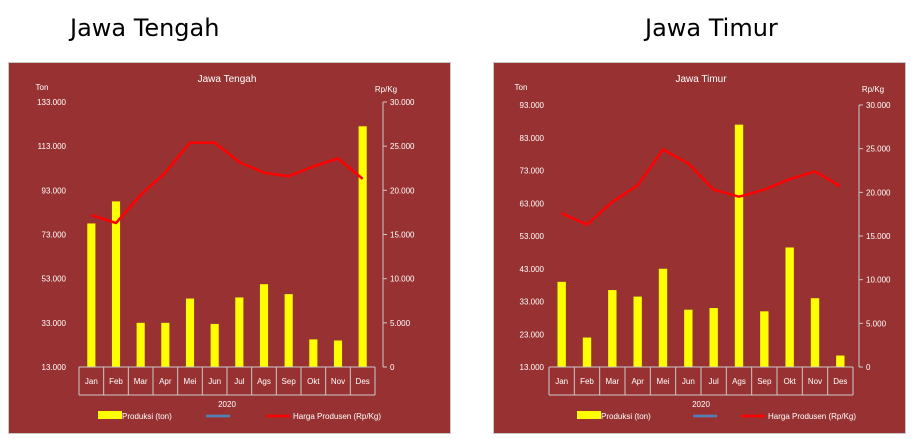 Image resolution: width=917 pixels, height=439 pixels. I want to click on y-left-tick: 113.000, so click(52, 146).